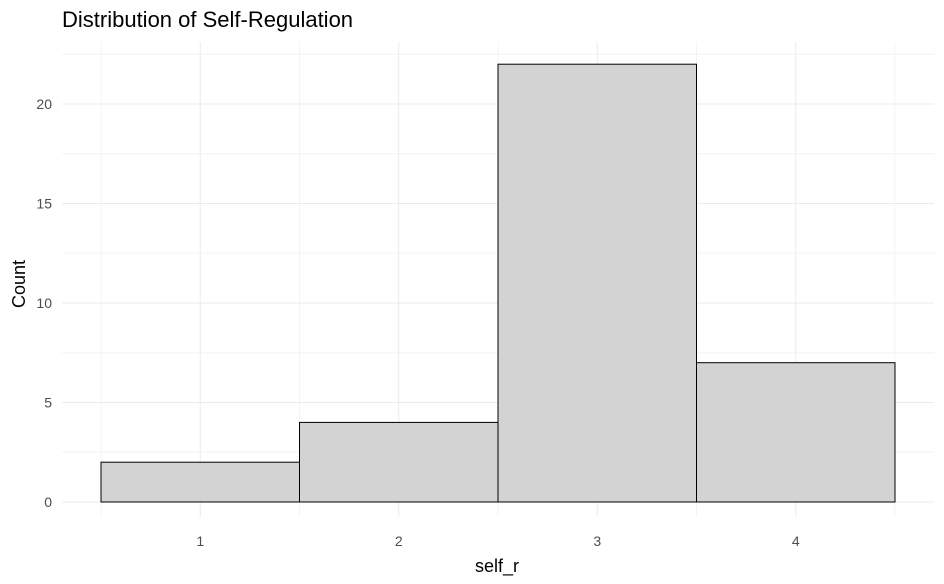  I want to click on x-axis-ticks: 1 2 3 4, so click(498, 541).